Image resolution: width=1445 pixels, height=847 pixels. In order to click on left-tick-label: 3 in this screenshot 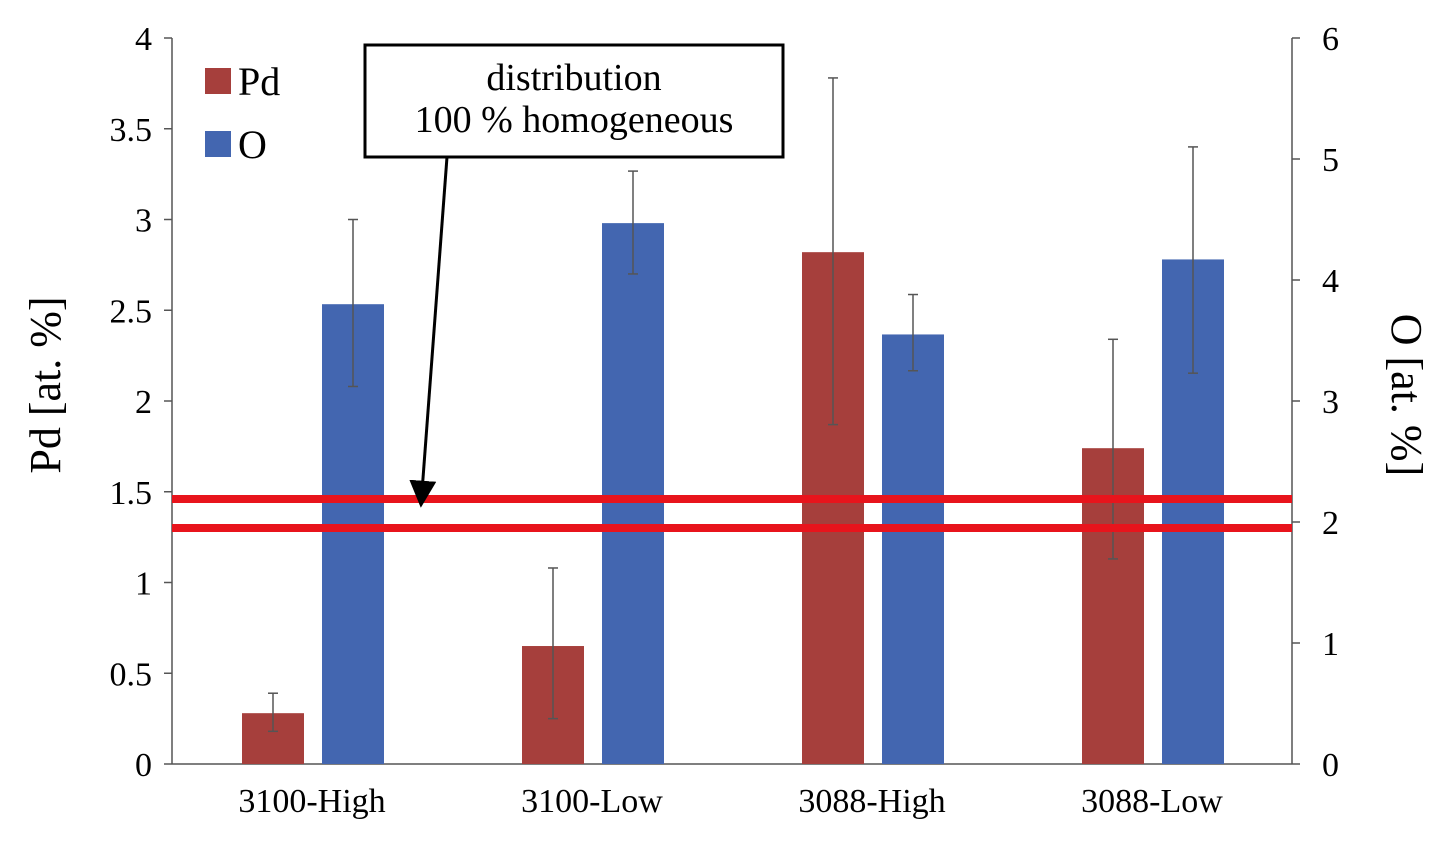, I will do `click(143, 221)`.